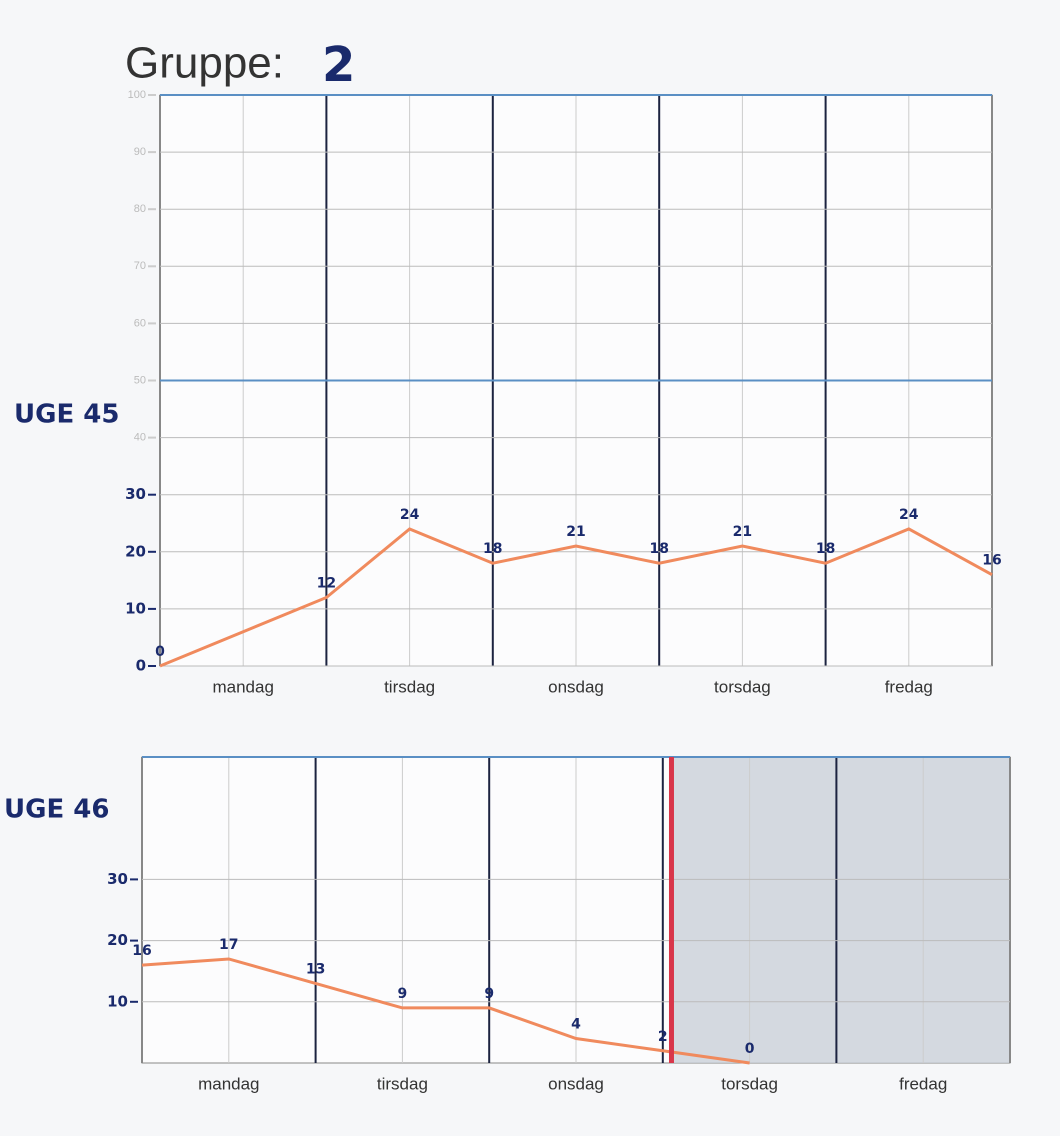  I want to click on data-label: 2, so click(663, 1037).